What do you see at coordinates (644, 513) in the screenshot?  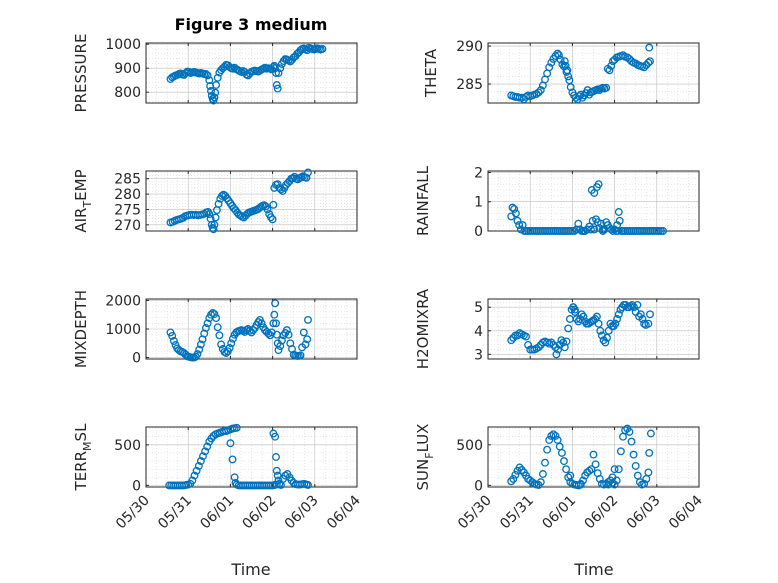 I see `x-tick-label: 06/03` at bounding box center [644, 513].